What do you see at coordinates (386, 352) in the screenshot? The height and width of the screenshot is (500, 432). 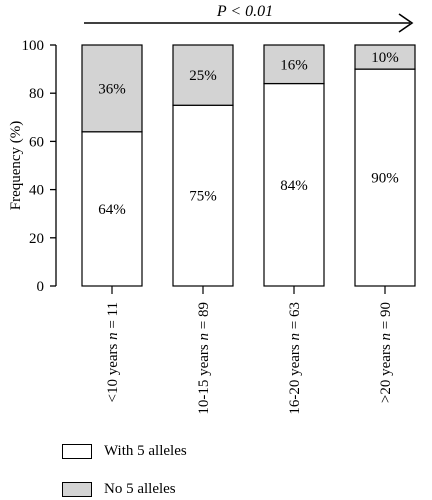 I see `category-label-4: >20 years n = 90` at bounding box center [386, 352].